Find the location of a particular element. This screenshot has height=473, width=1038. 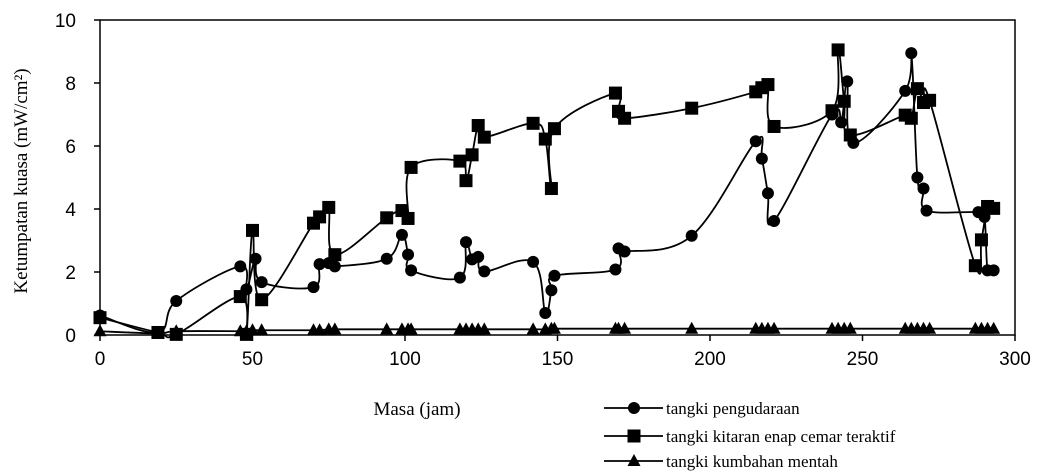

x-tick-label: 50 is located at coordinates (252, 359).